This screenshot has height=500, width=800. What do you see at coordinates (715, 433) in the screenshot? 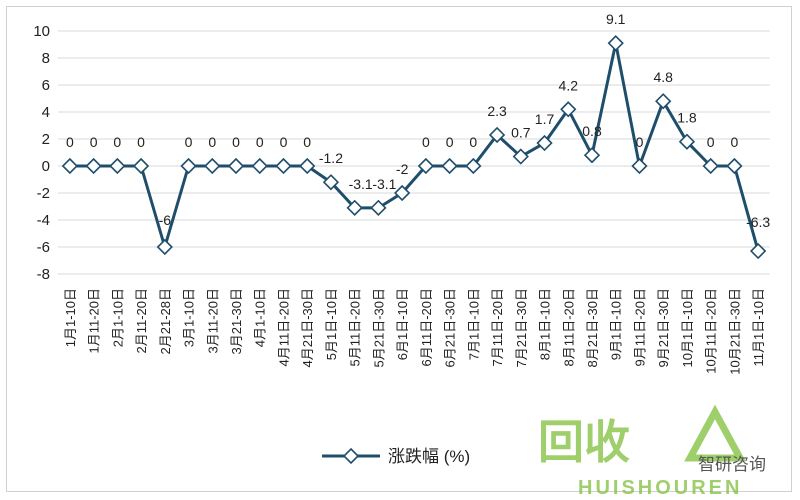
I see `watermark-logo-icon` at bounding box center [715, 433].